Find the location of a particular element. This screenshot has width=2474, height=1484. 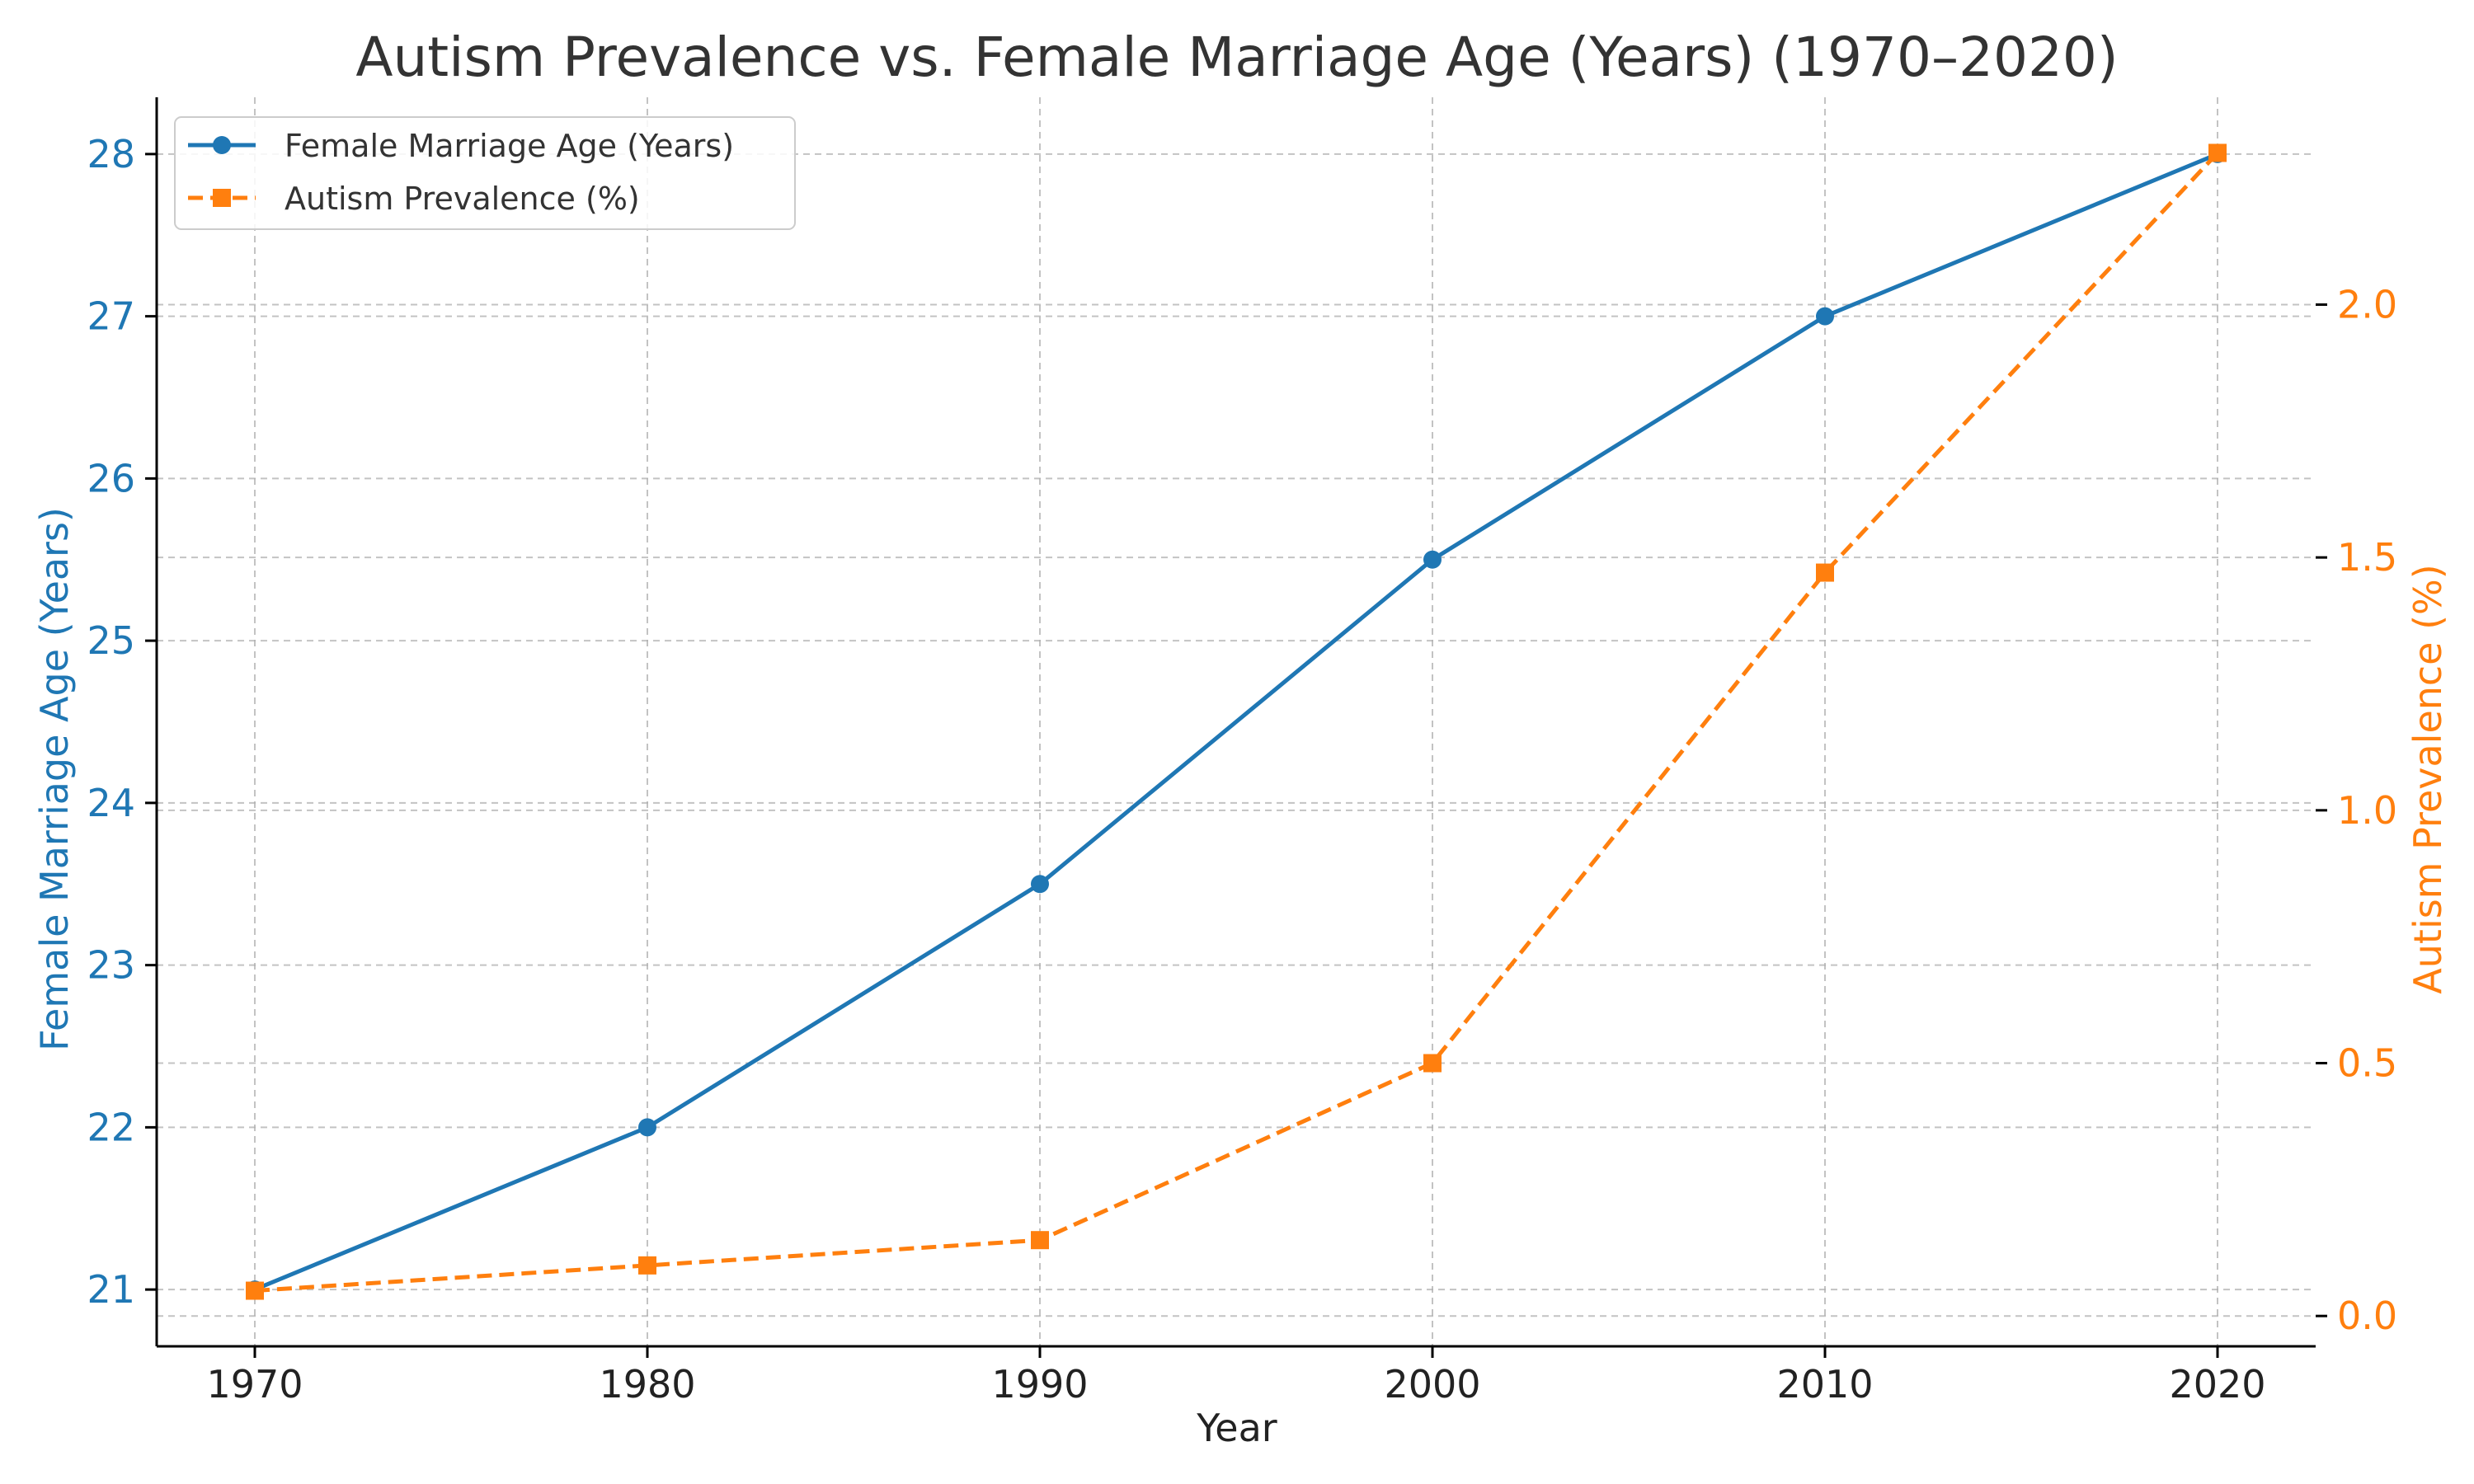

right-axis-title: Autism Prevalence (%) is located at coordinates (2428, 778).